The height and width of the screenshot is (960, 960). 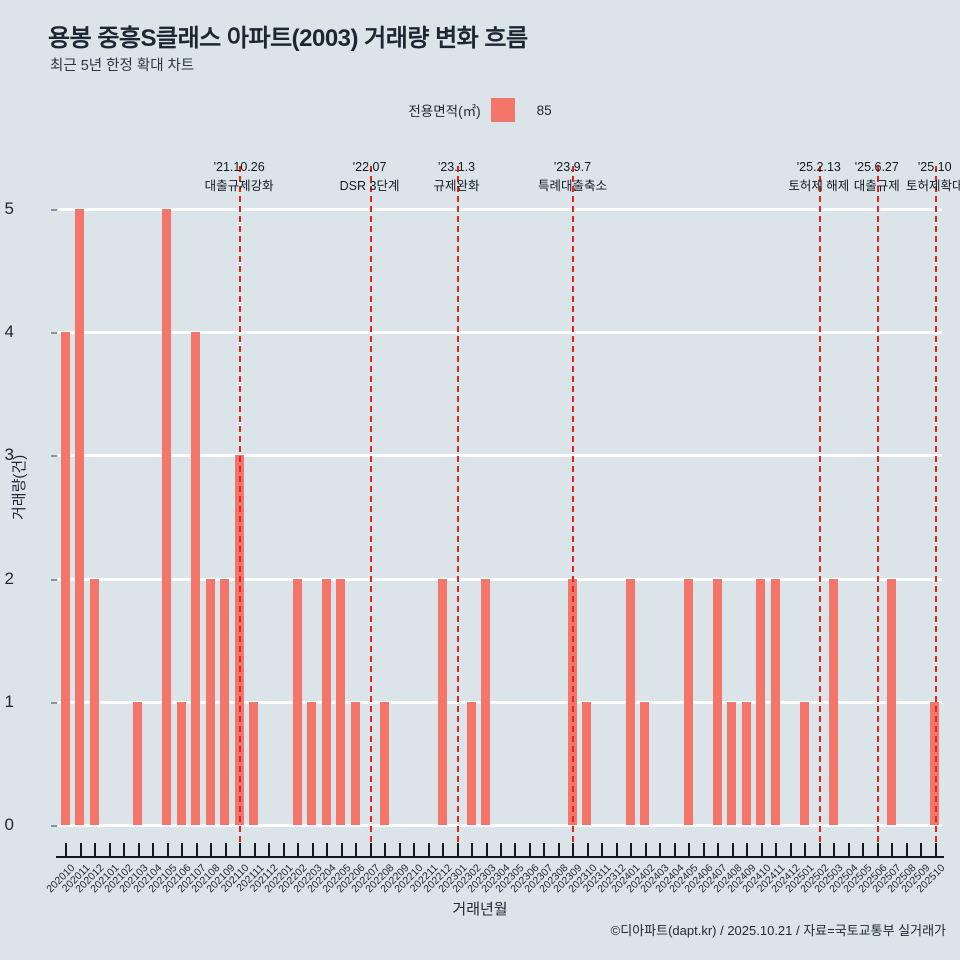 I want to click on event-date: '22.07, so click(x=369, y=167).